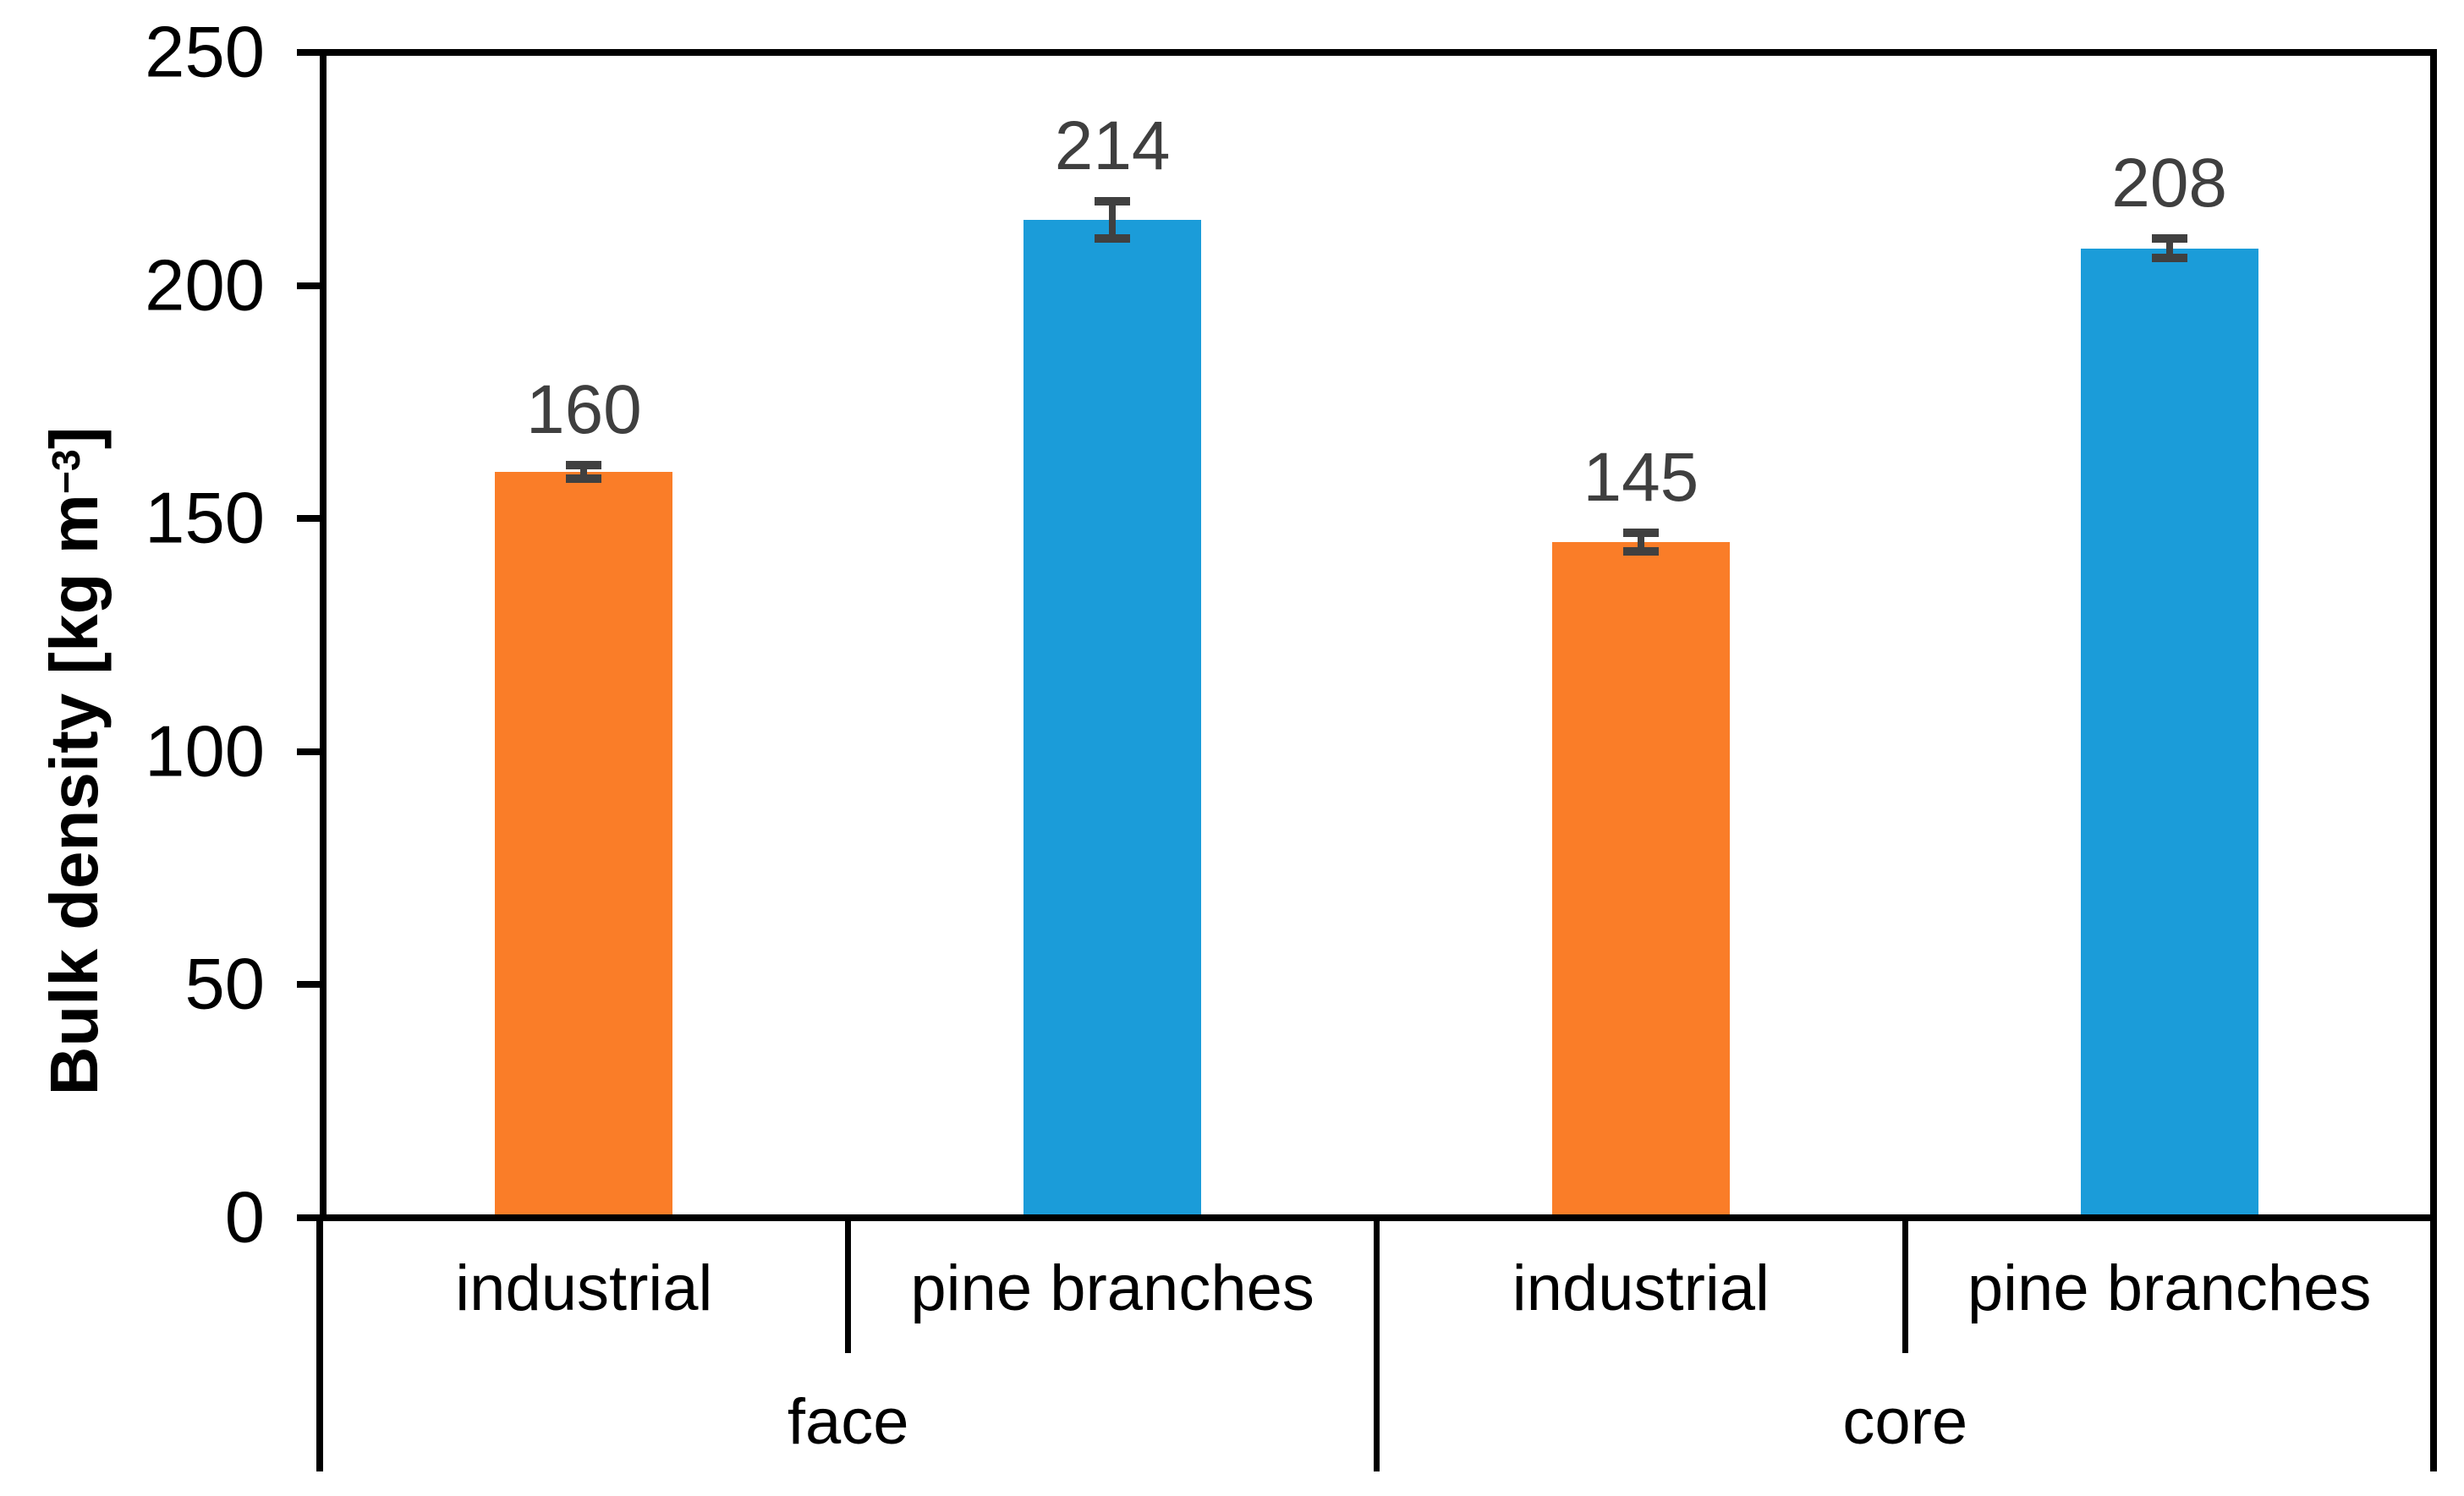 The width and height of the screenshot is (2464, 1496). I want to click on y-axis-tick-label: 100, so click(205, 751).